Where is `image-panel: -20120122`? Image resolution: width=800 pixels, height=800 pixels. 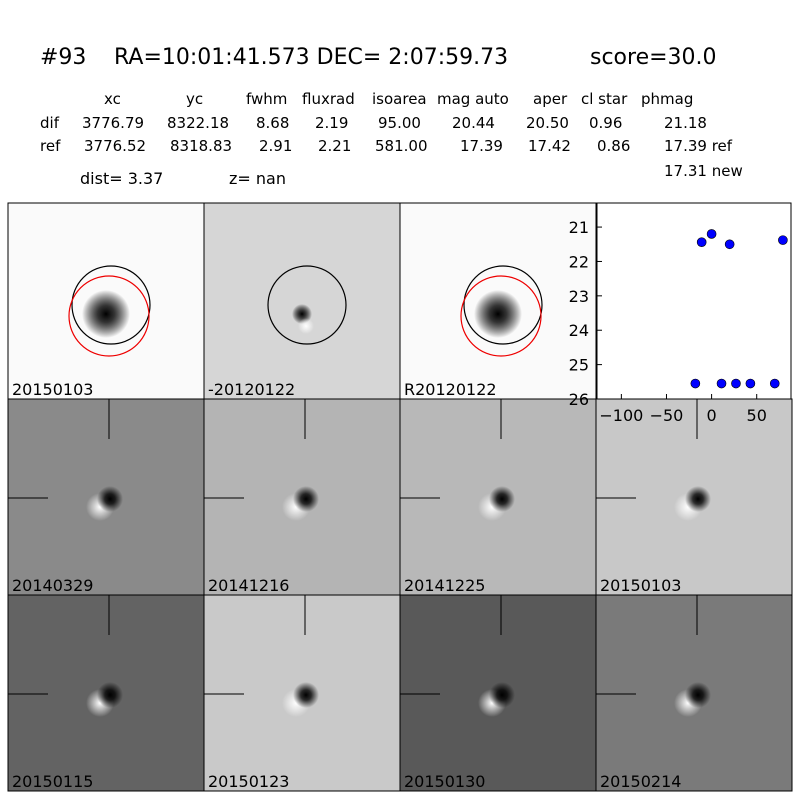 image-panel: -20120122 is located at coordinates (302, 301).